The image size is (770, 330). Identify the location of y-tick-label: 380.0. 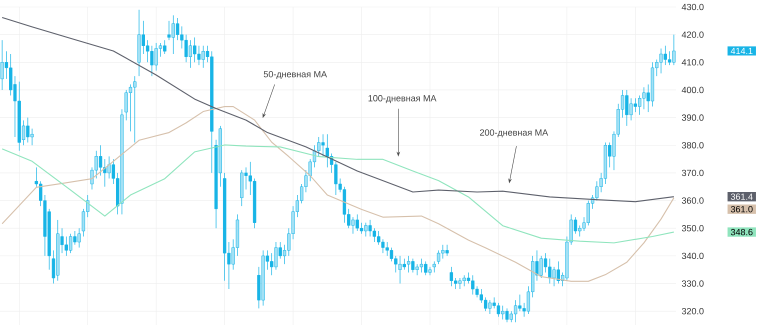
(693, 145).